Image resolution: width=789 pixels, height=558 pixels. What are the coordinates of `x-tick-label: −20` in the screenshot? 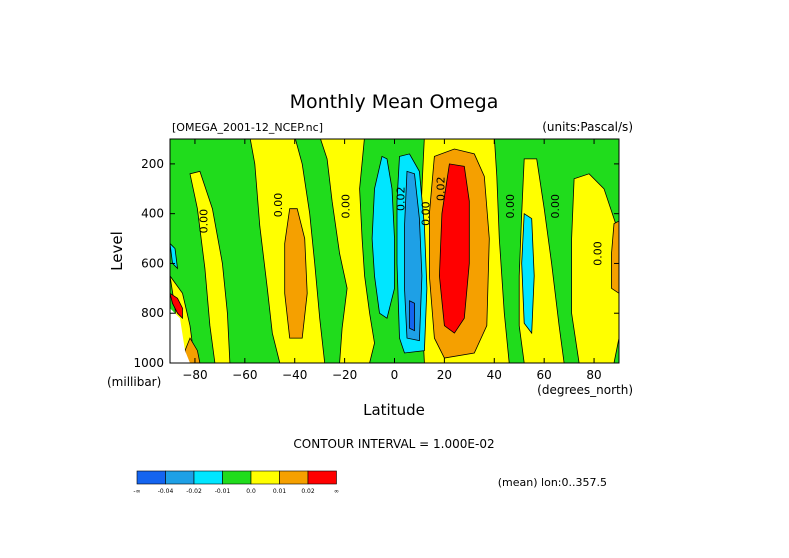 It's located at (344, 375).